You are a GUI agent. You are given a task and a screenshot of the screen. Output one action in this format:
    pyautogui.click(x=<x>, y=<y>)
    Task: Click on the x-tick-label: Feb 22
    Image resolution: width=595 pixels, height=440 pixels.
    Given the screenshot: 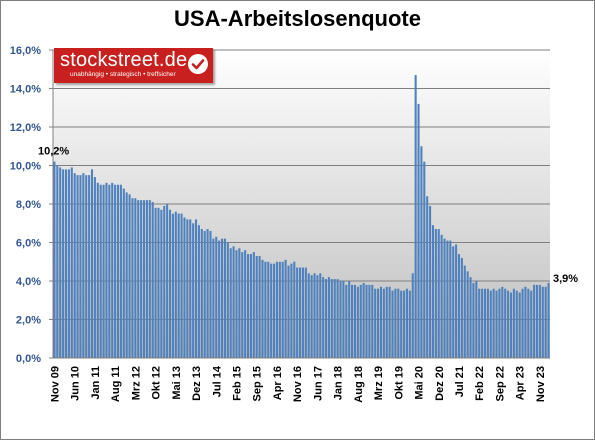 What is the action you would take?
    pyautogui.click(x=480, y=383)
    